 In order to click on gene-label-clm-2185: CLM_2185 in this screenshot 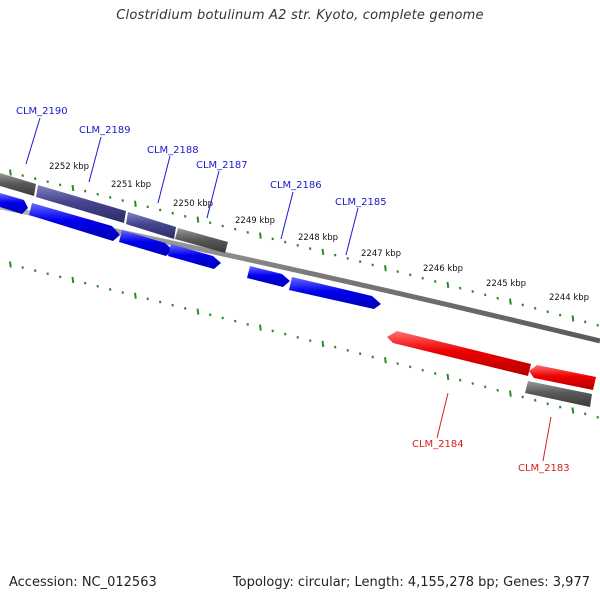, I will do `click(361, 202)`.